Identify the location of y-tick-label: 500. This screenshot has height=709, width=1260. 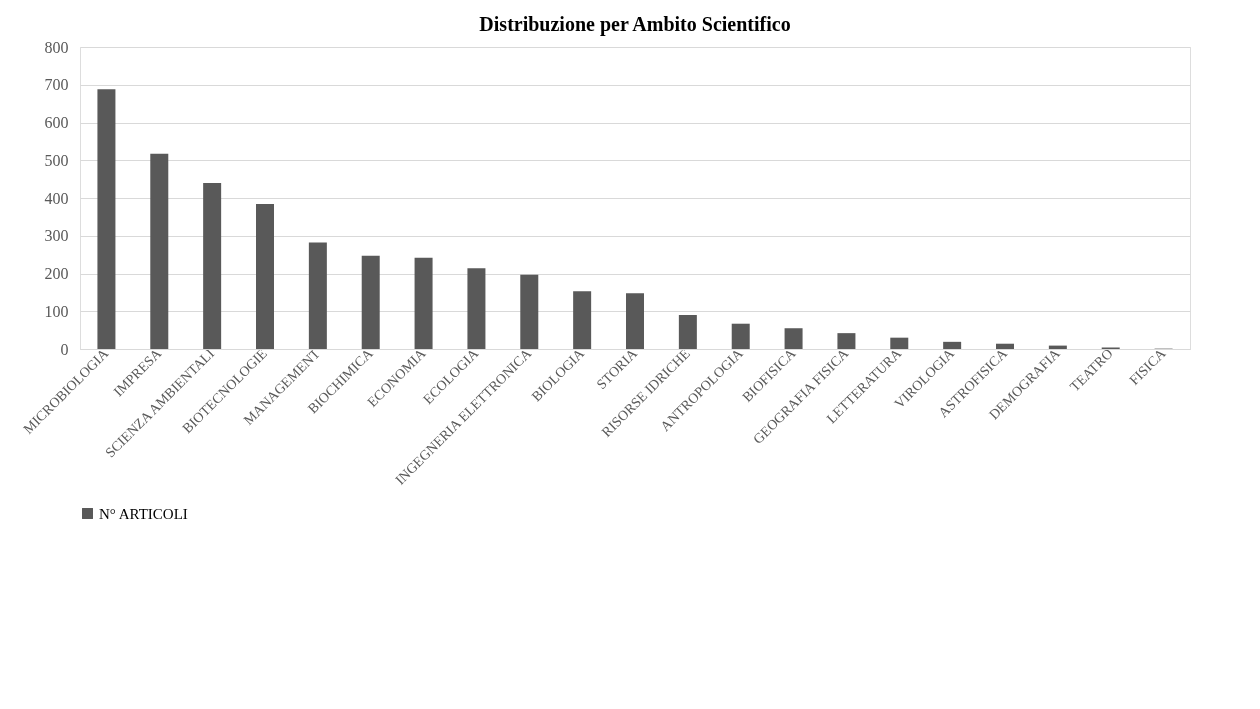
(56, 160).